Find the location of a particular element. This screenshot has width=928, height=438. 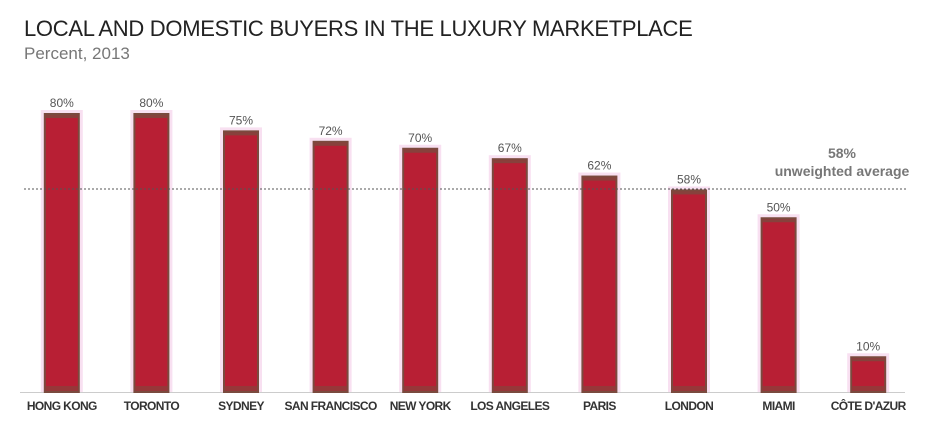

category-label: SAN FRANCISCO is located at coordinates (330, 406).